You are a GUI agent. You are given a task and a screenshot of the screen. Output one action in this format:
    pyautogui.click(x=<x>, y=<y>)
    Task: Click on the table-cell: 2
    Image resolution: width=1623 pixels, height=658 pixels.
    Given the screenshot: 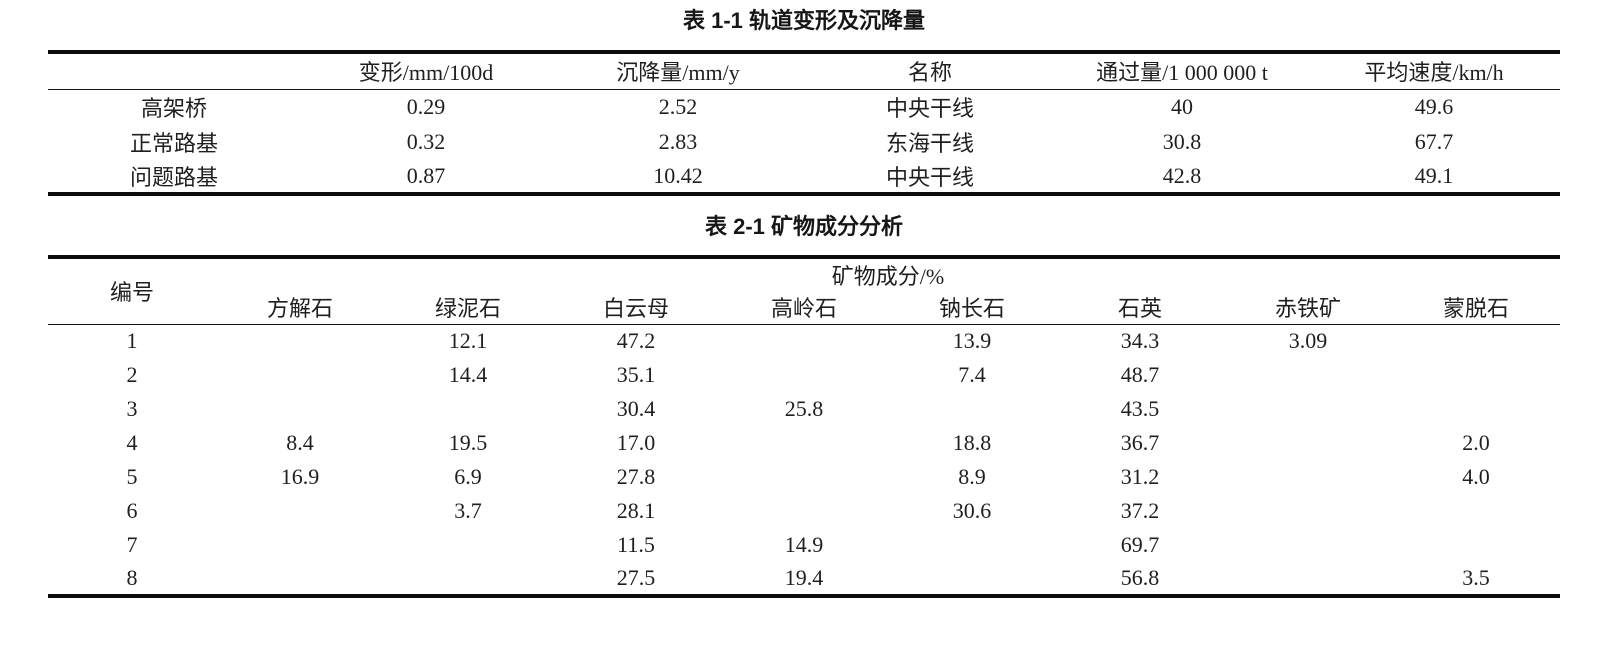 What is the action you would take?
    pyautogui.click(x=132, y=374)
    